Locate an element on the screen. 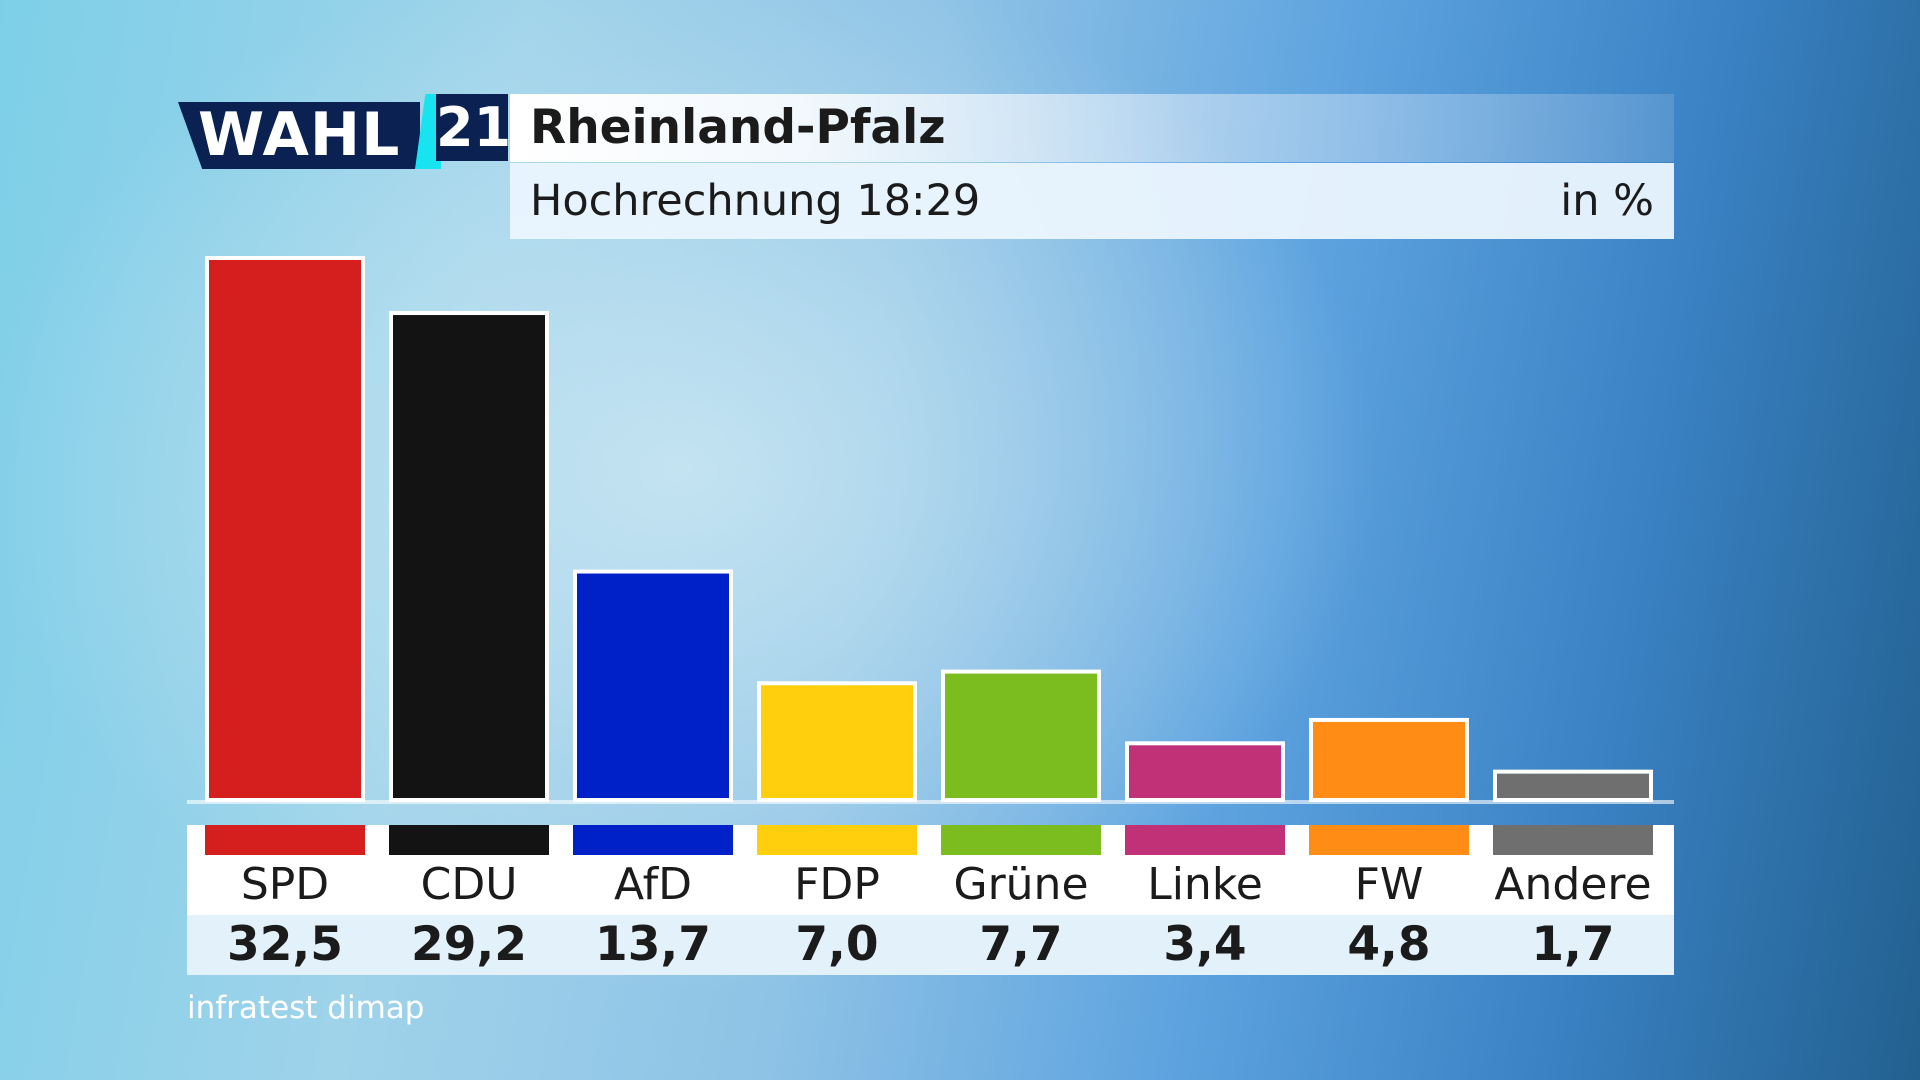  legend-column: CDU 29,2 is located at coordinates (469, 900).